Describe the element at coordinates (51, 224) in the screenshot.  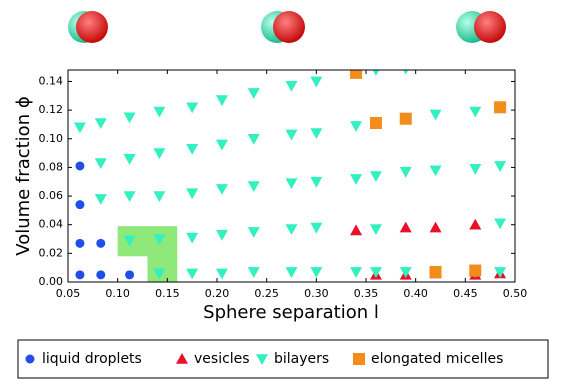
I see `y-tick-label: 0.04` at that location.